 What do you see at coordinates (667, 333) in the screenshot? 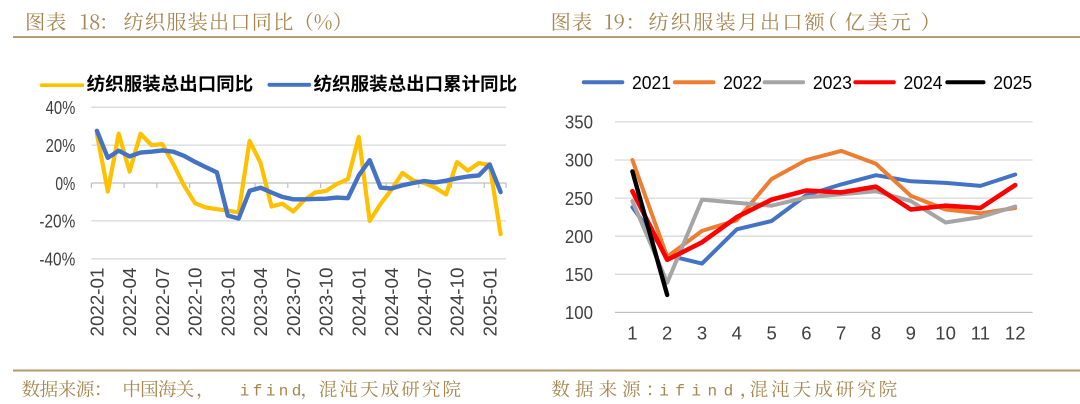
I see `svg-text: 2` at bounding box center [667, 333].